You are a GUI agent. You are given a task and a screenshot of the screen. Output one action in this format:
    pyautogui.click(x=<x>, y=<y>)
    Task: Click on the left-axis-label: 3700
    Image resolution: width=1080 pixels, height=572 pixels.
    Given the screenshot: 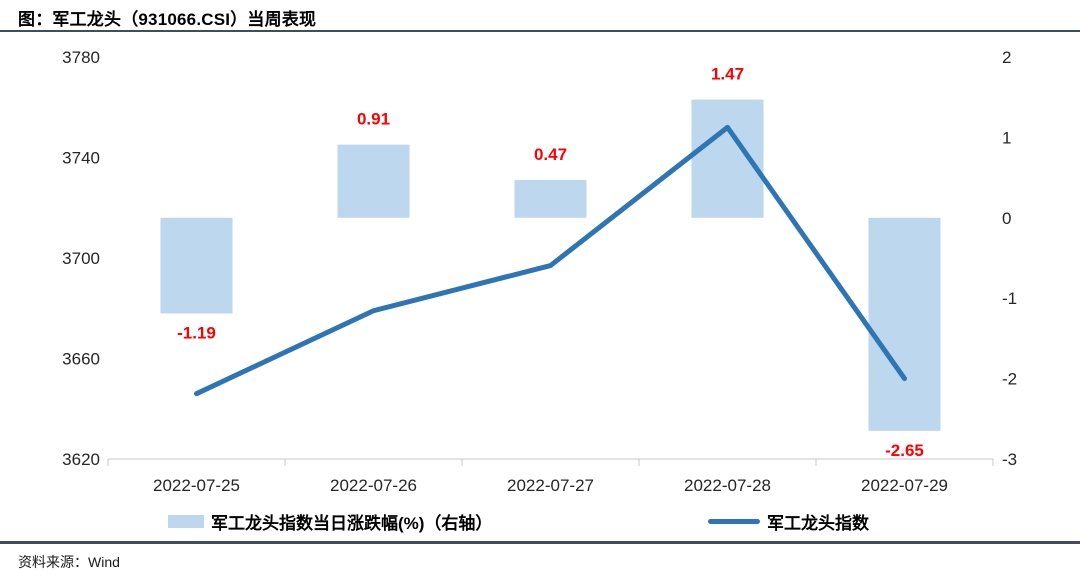 What is the action you would take?
    pyautogui.click(x=81, y=258)
    